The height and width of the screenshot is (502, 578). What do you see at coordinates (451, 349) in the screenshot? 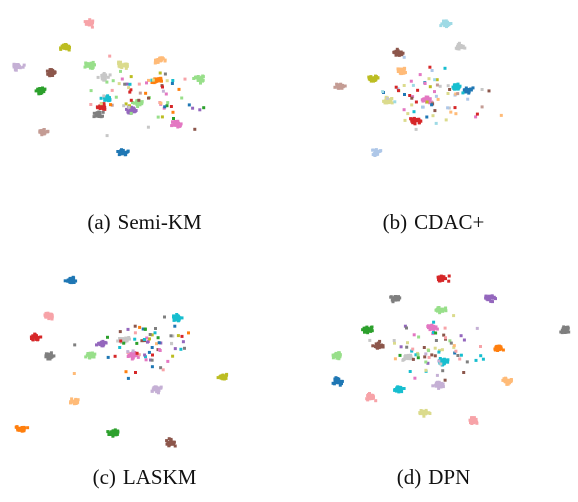
I see `scatter-plot-d` at bounding box center [451, 349].